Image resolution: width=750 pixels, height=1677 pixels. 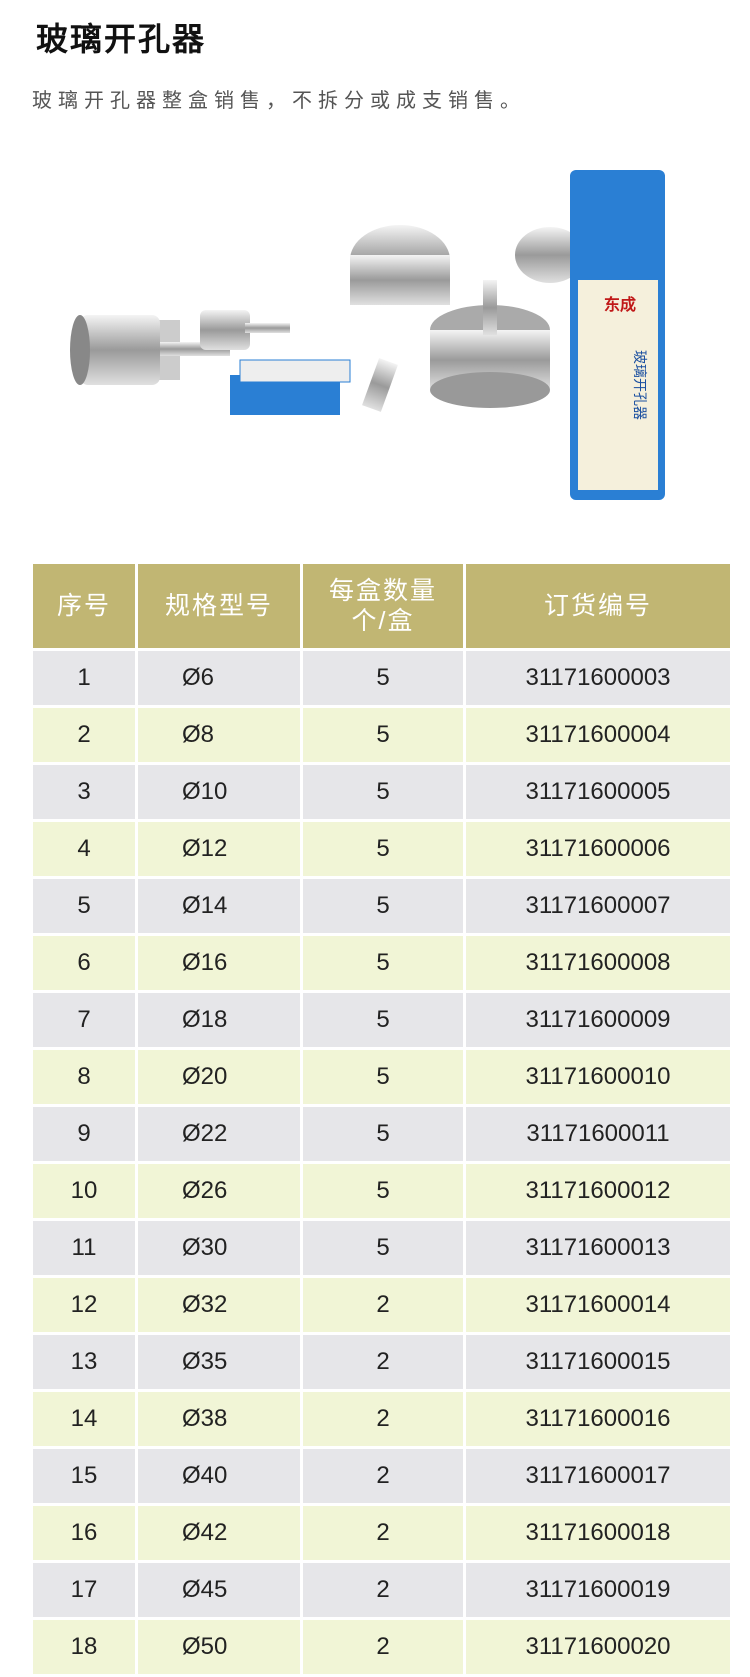 What do you see at coordinates (84, 1419) in the screenshot?
I see `cell-index: 14` at bounding box center [84, 1419].